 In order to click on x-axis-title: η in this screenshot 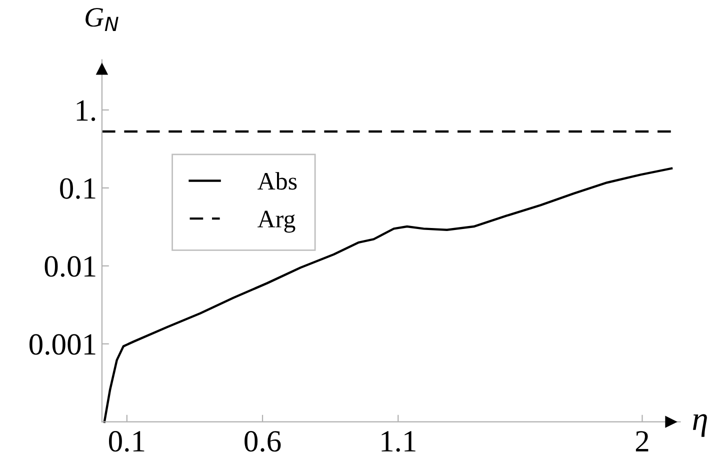, I will do `click(699, 425)`.